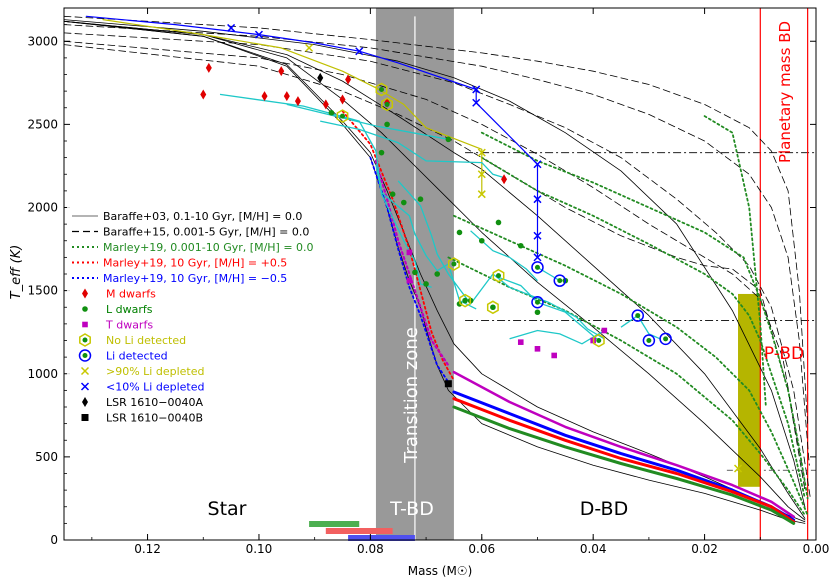 The height and width of the screenshot is (581, 830). I want to click on data-point-49-core, so click(638, 316).